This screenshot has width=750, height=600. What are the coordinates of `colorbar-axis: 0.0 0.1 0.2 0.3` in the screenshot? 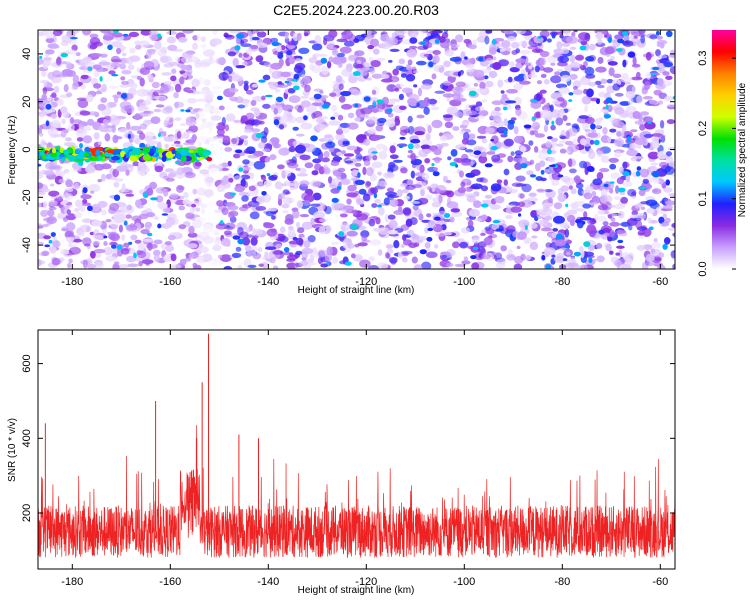 It's located at (716, 163).